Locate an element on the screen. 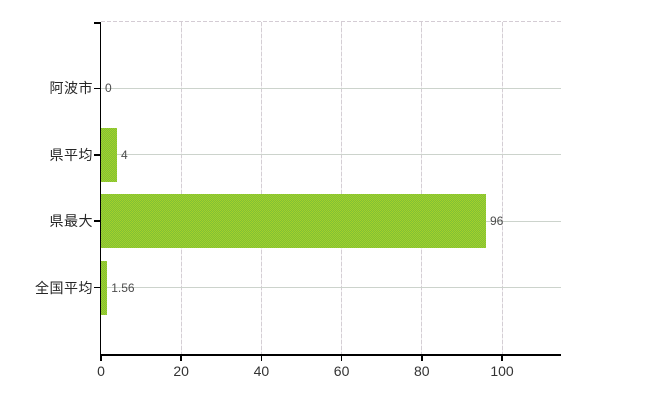  bar-value-label: 0 is located at coordinates (108, 88).